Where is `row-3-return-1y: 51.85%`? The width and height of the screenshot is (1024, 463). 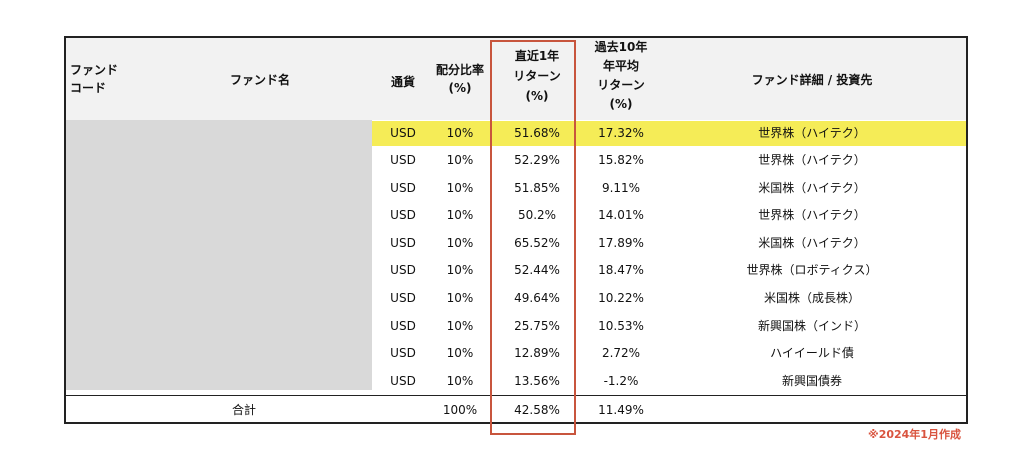 row-3-return-1y: 51.85% is located at coordinates (537, 188).